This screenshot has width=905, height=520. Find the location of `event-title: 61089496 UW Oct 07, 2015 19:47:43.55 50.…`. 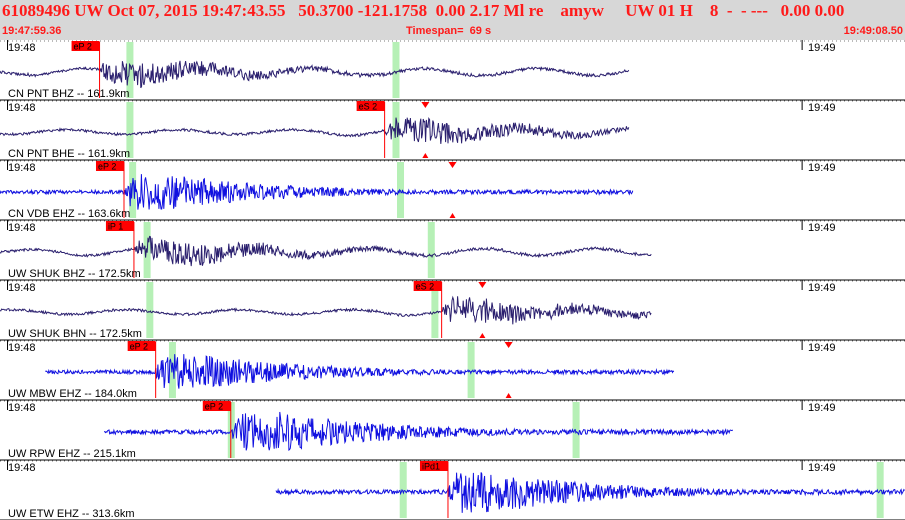

event-title: 61089496 UW Oct 07, 2015 19:47:43.55 50.… is located at coordinates (423, 10).